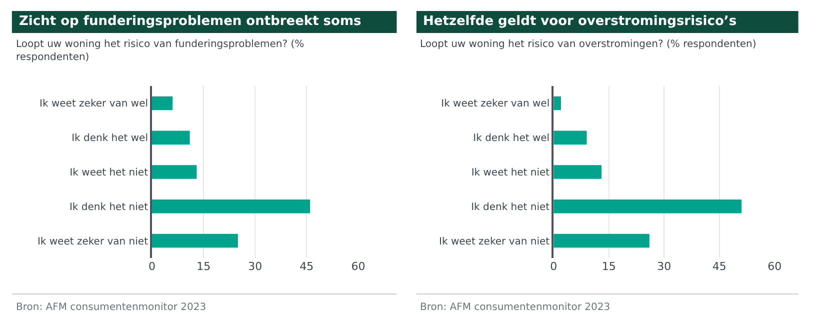 This screenshot has width=829, height=327. What do you see at coordinates (190, 21) in the screenshot?
I see `chart-title: Zicht op funderingsproblemen ontbreekt soms` at bounding box center [190, 21].